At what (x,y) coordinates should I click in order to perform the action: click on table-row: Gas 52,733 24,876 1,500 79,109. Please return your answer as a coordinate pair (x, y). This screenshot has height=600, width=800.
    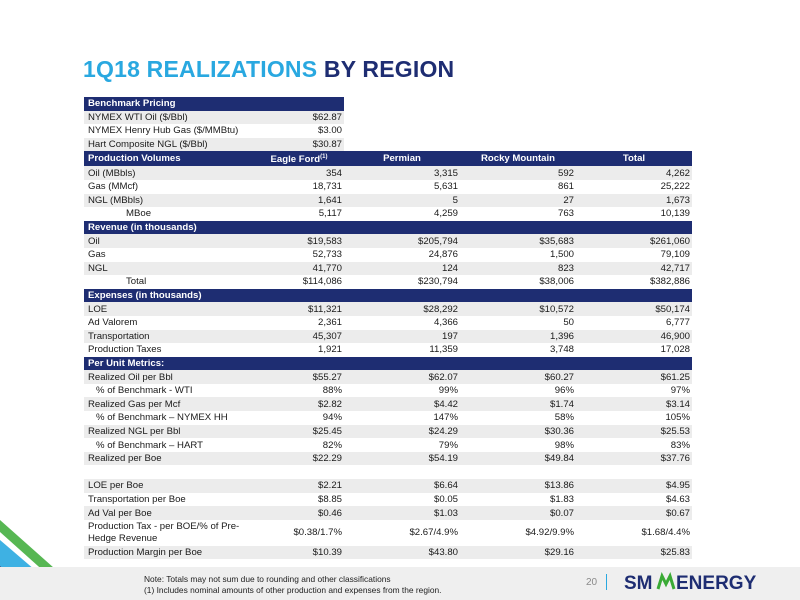
    Looking at the image, I should click on (388, 254).